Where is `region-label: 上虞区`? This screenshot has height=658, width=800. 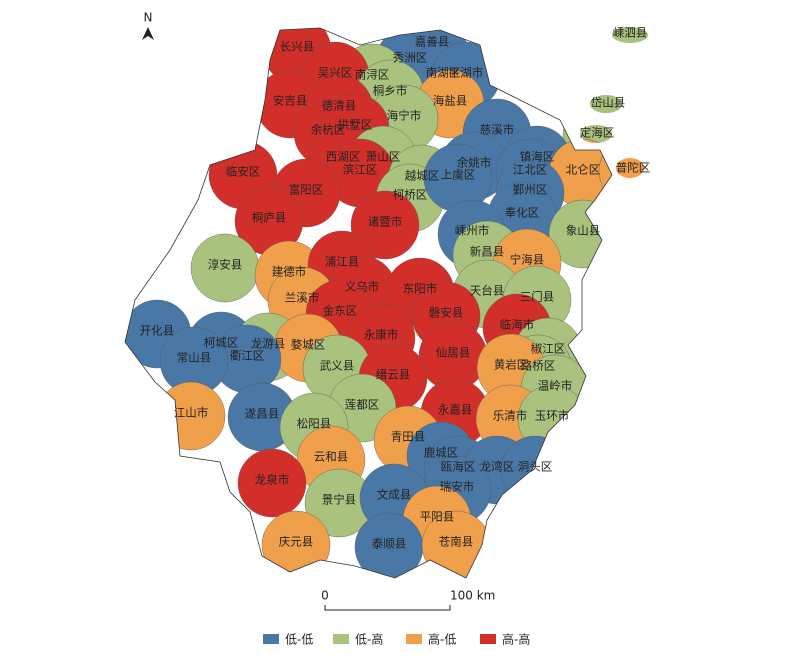 region-label: 上虞区 is located at coordinates (458, 175).